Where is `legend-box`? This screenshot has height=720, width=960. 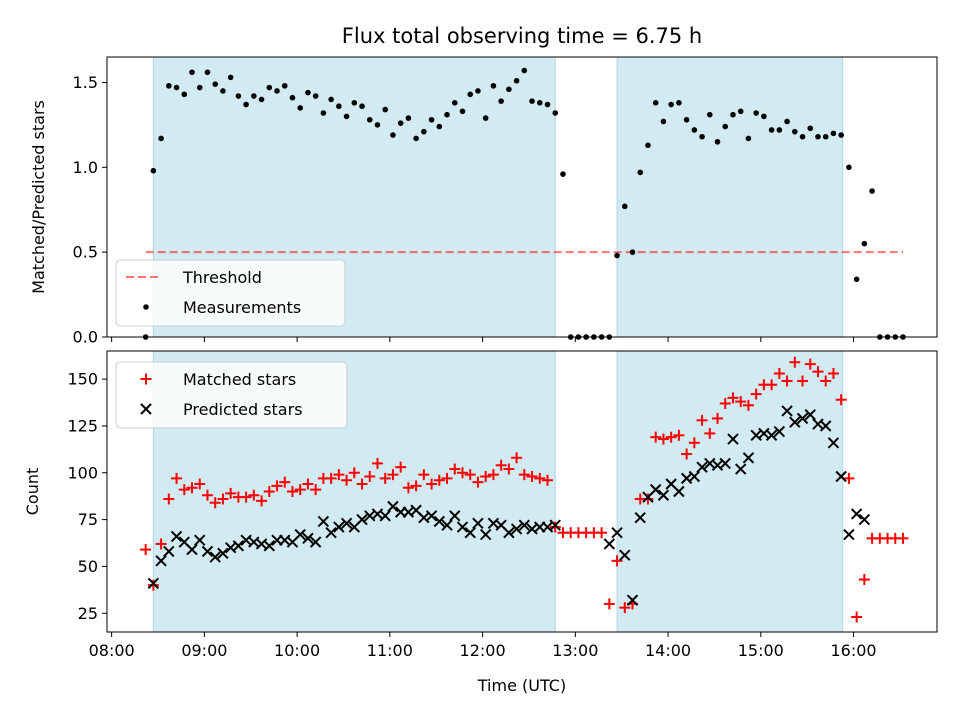 legend-box is located at coordinates (231, 395).